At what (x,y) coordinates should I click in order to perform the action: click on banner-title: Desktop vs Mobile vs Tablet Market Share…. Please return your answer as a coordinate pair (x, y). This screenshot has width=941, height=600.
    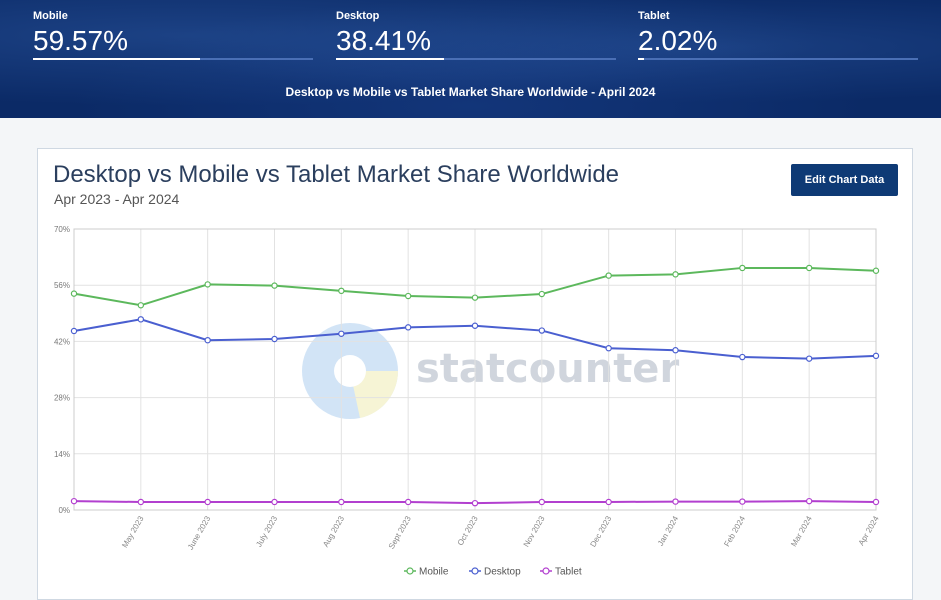
    Looking at the image, I should click on (470, 92).